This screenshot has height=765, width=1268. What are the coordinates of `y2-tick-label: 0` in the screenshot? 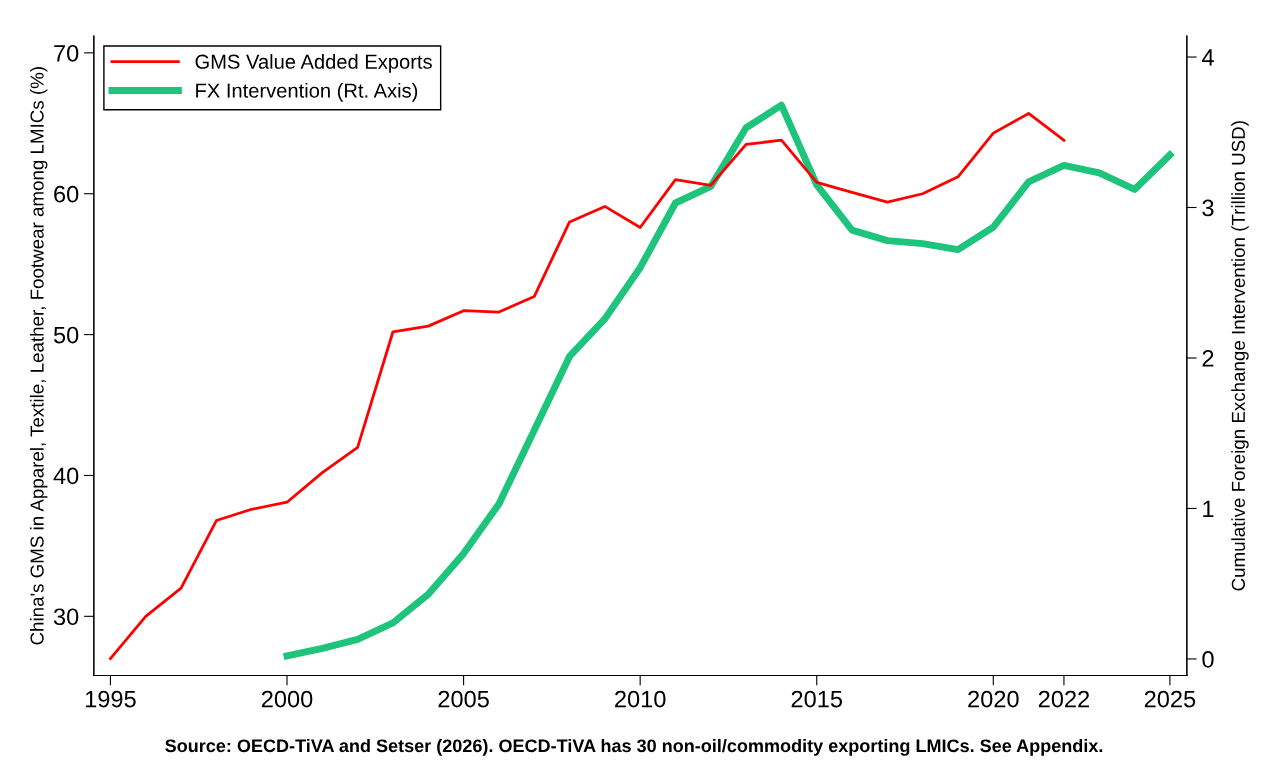 It's located at (1208, 659).